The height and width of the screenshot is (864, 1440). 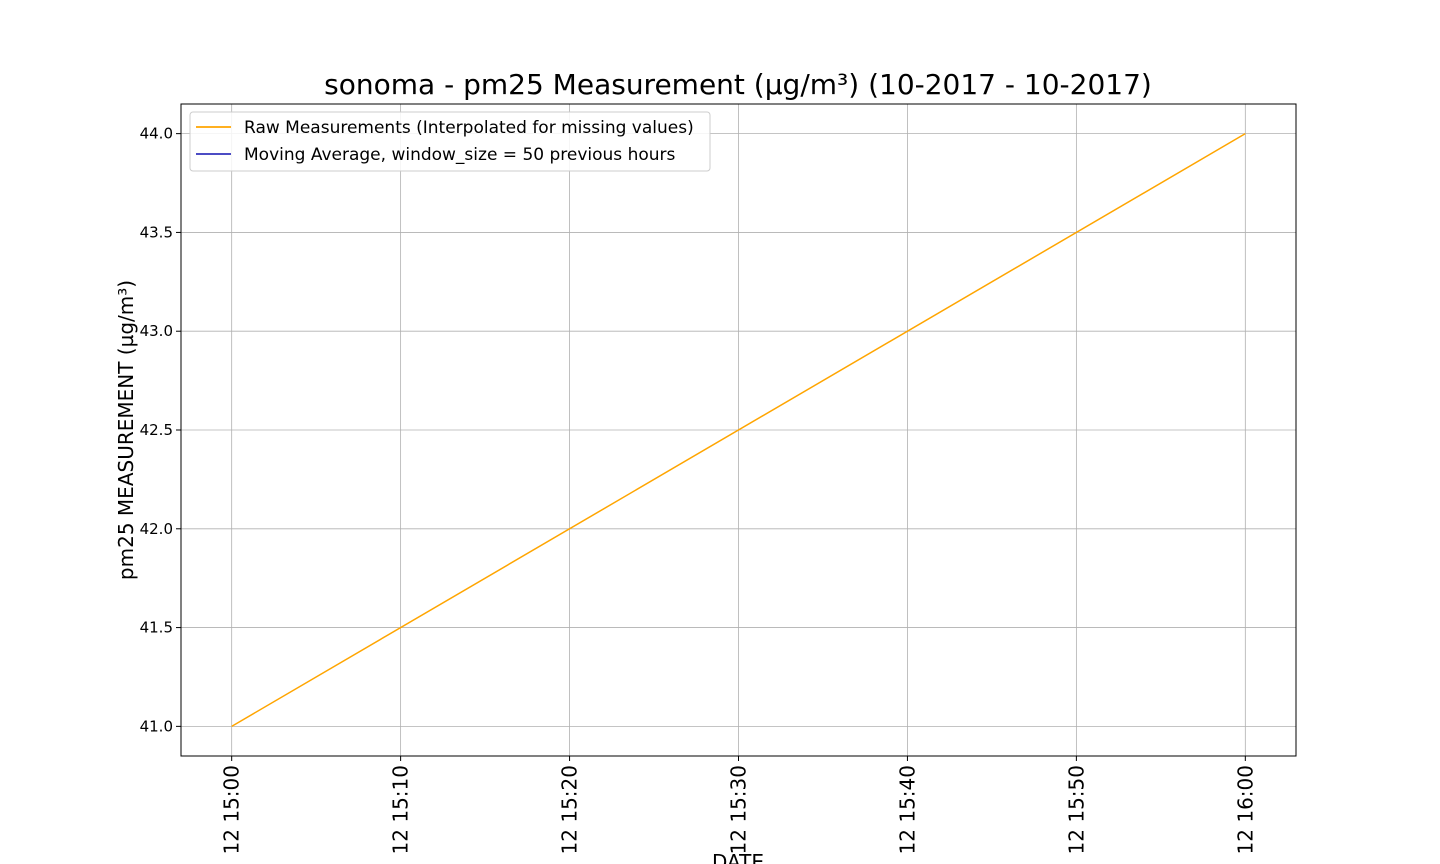 I want to click on y-axis: 41.0 41.5 42.0 42.5 43.0 43.5 44.0, so click(x=160, y=430).